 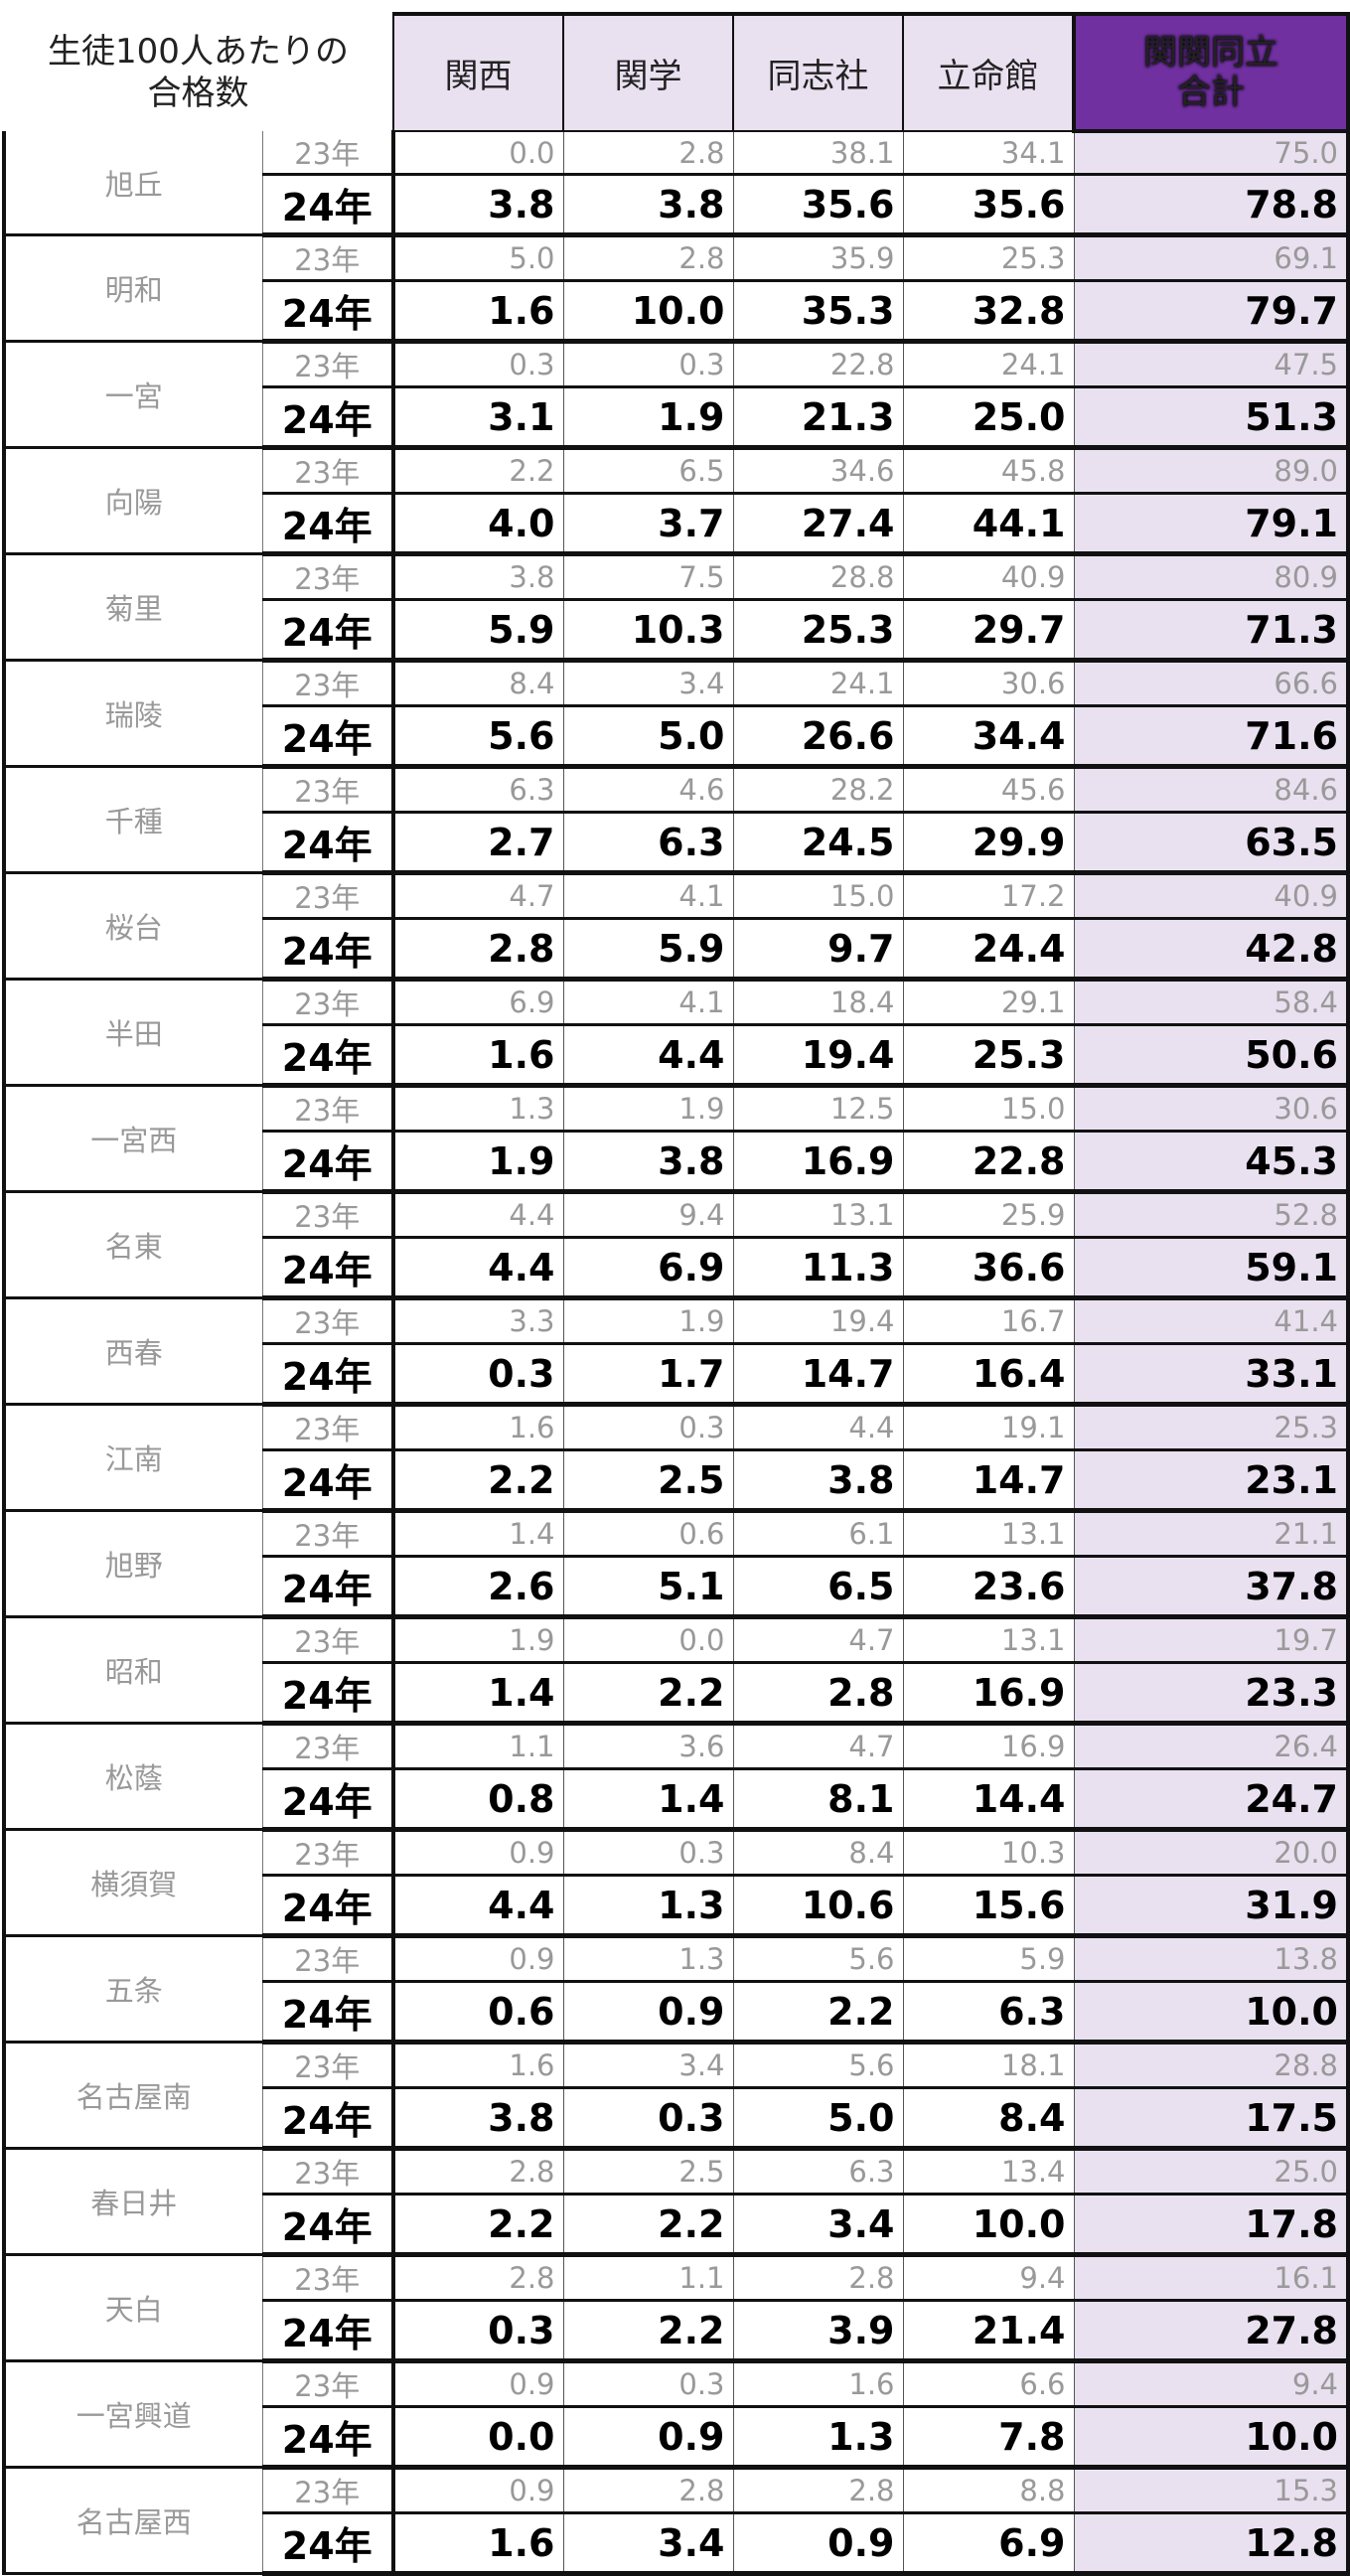 I want to click on value-cell: 40.9, so click(x=989, y=577).